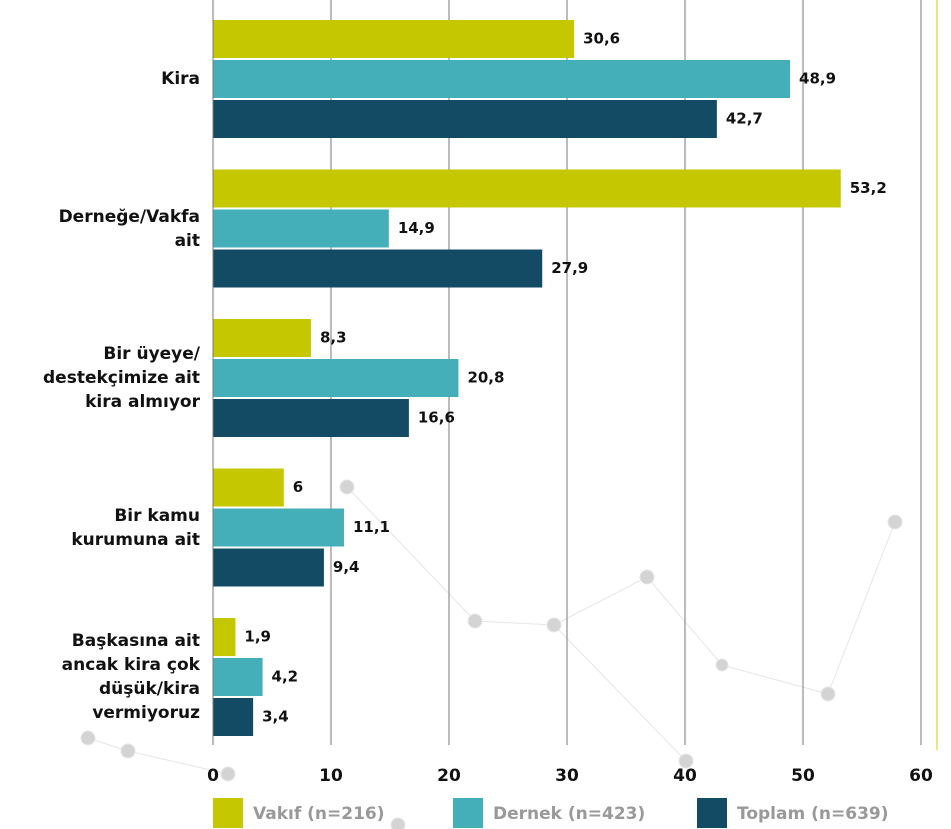 Image resolution: width=951 pixels, height=829 pixels. What do you see at coordinates (257, 637) in the screenshot?
I see `value-label: 1,9` at bounding box center [257, 637].